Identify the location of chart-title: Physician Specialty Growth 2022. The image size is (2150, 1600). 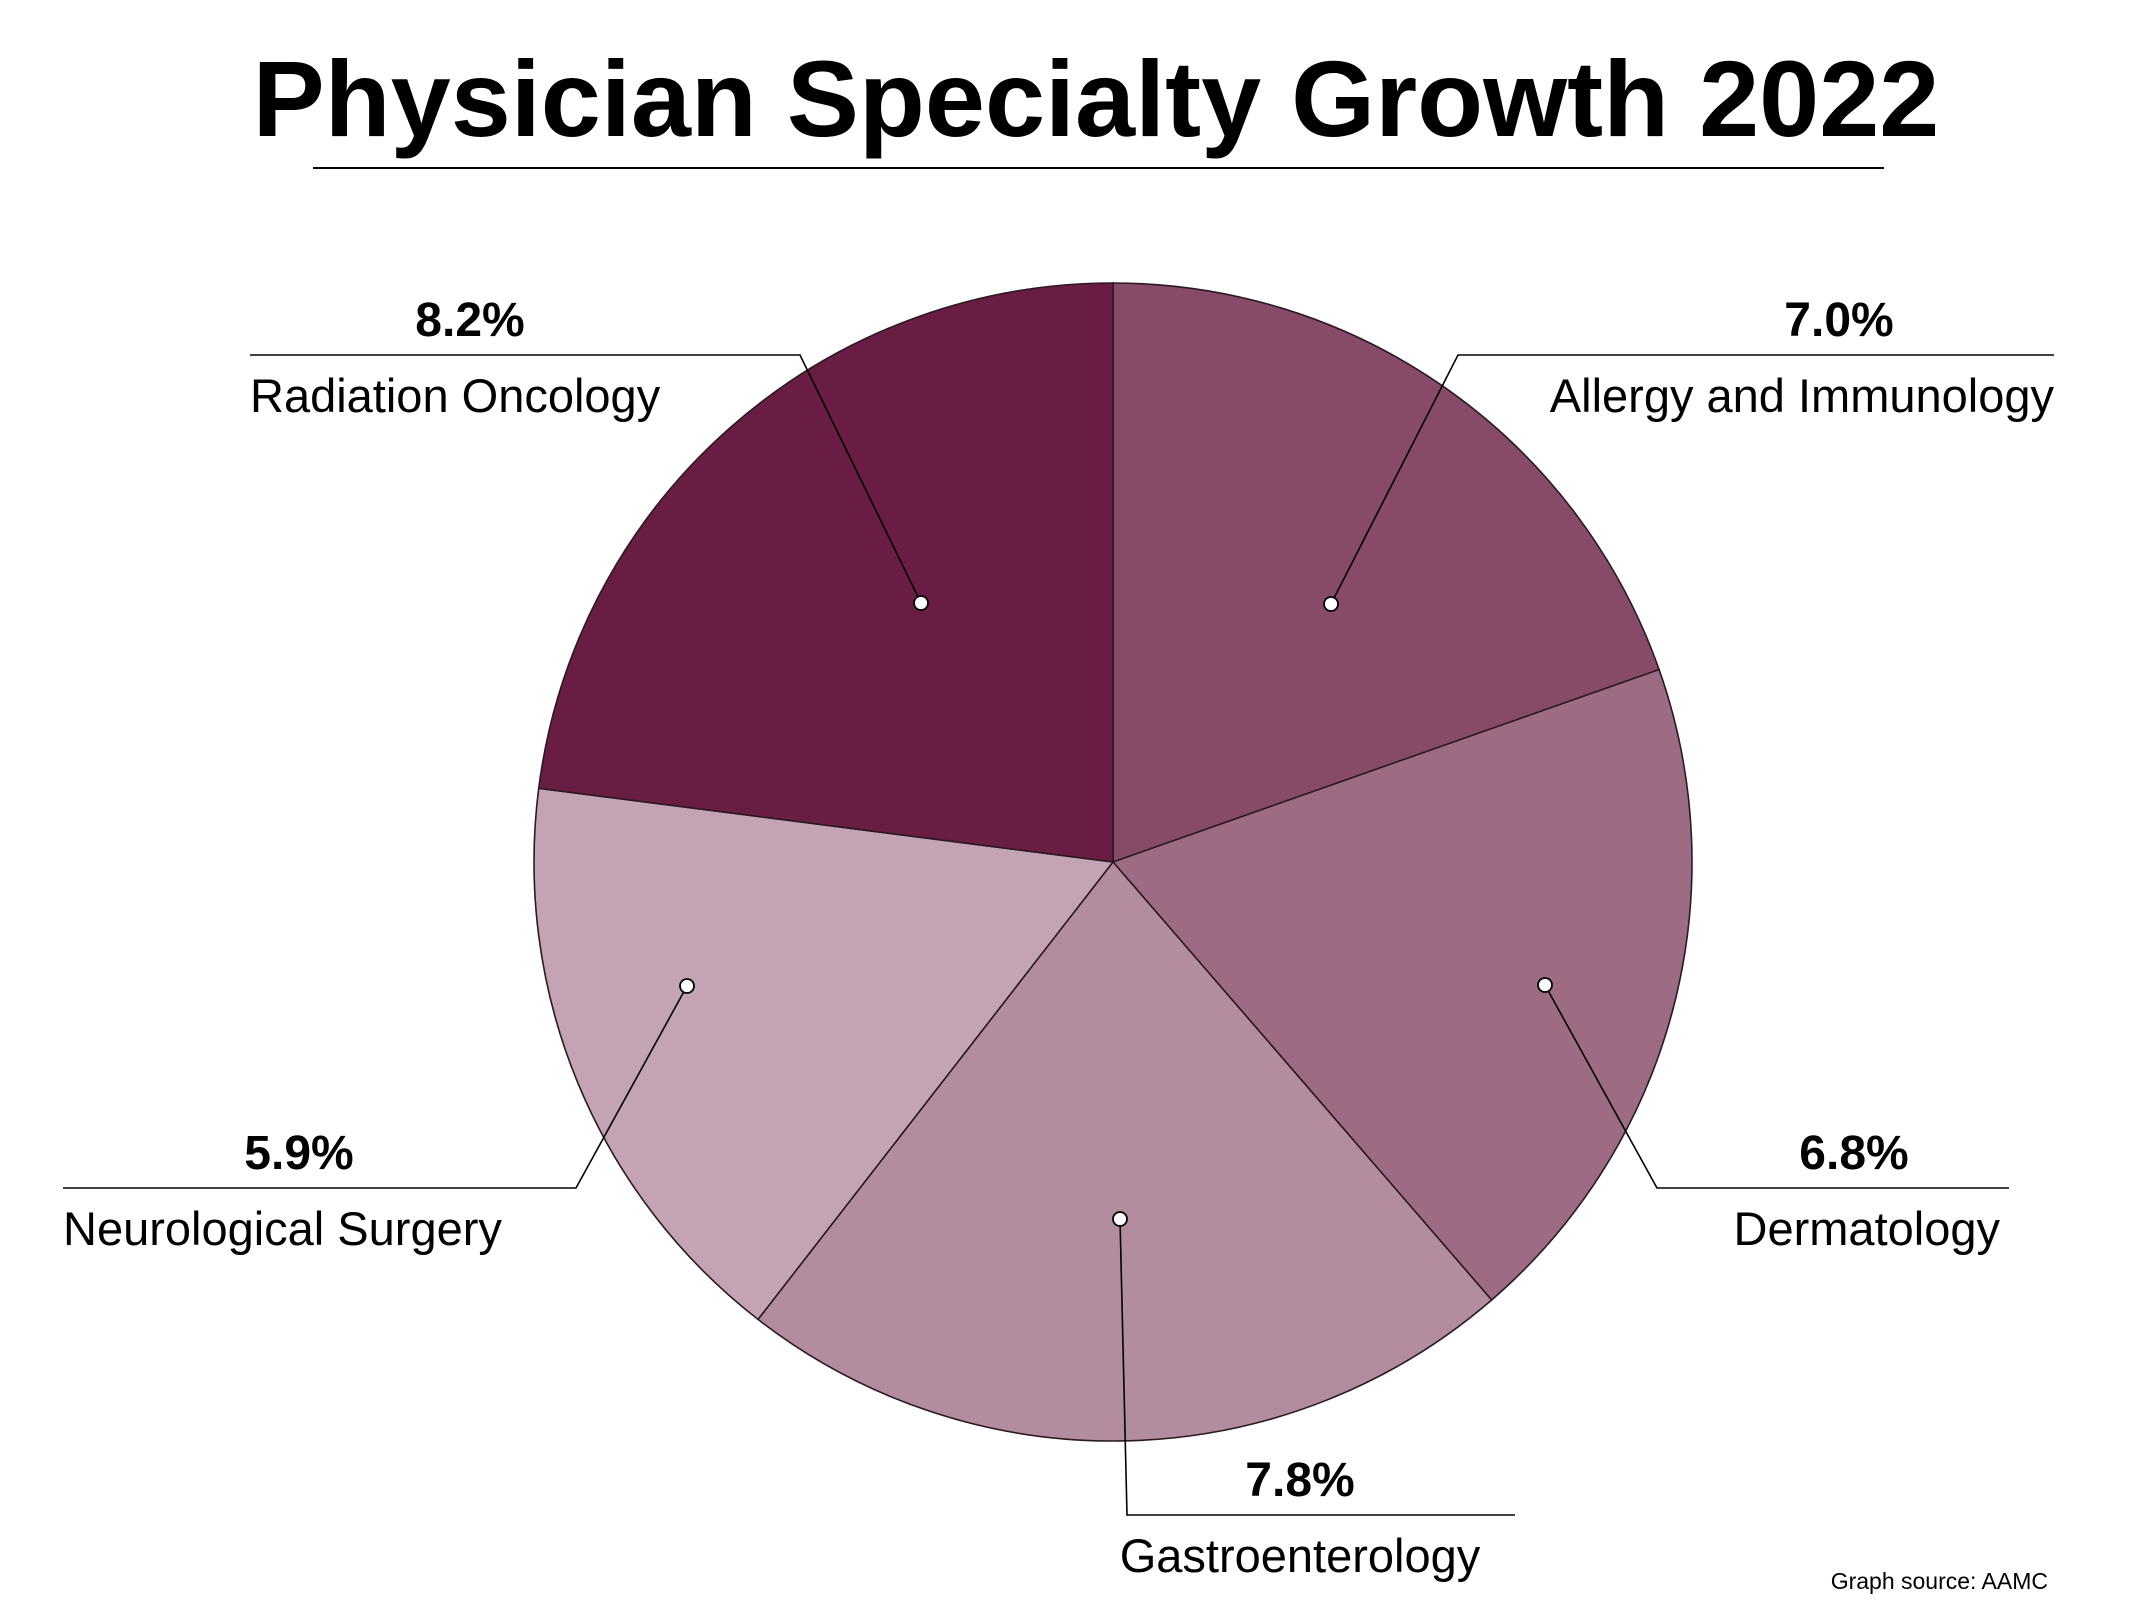
(1096, 98).